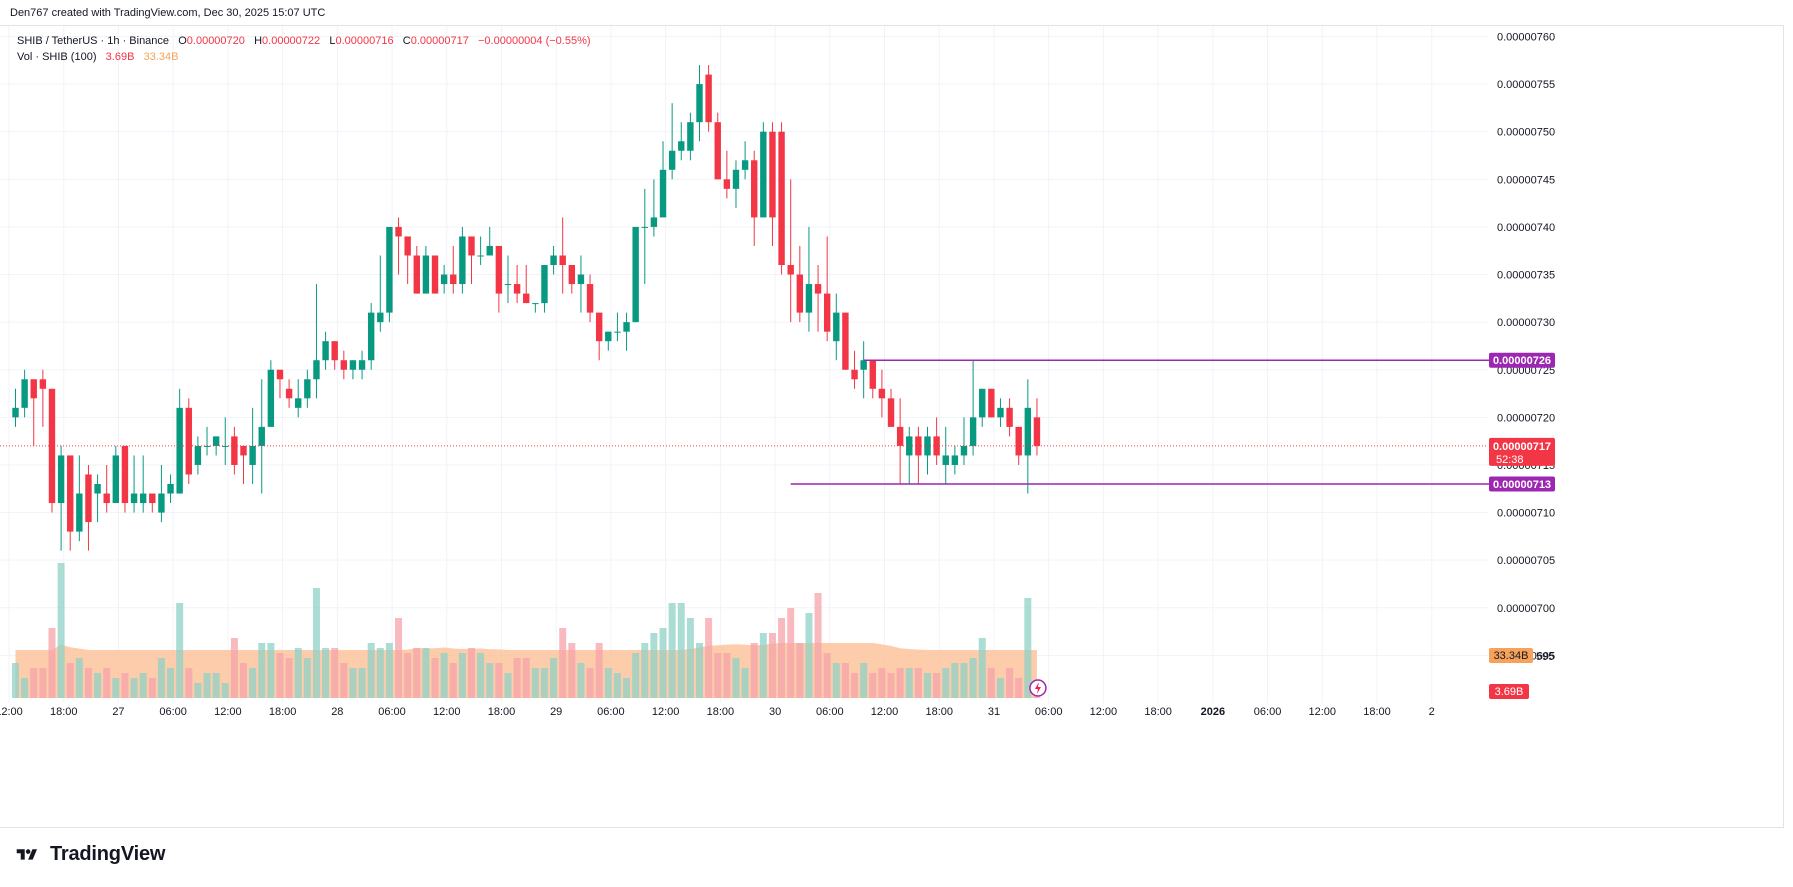 The width and height of the screenshot is (1793, 887). Describe the element at coordinates (1038, 688) in the screenshot. I see `lightning-icon` at that location.